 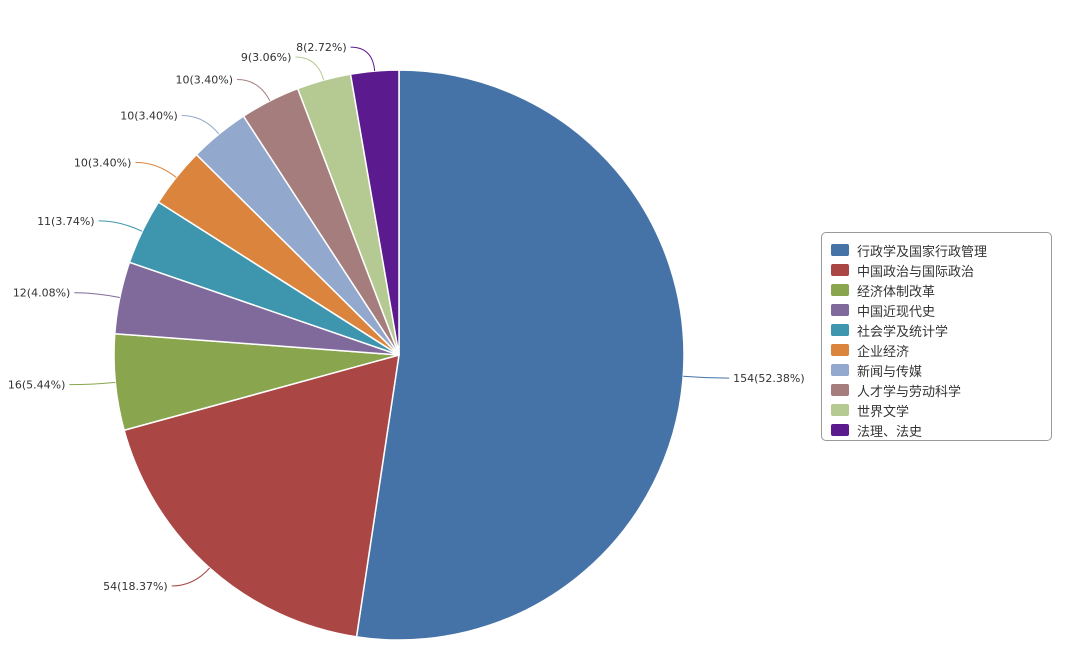 I want to click on legend-item-7: 新闻与传媒, so click(x=941, y=370).